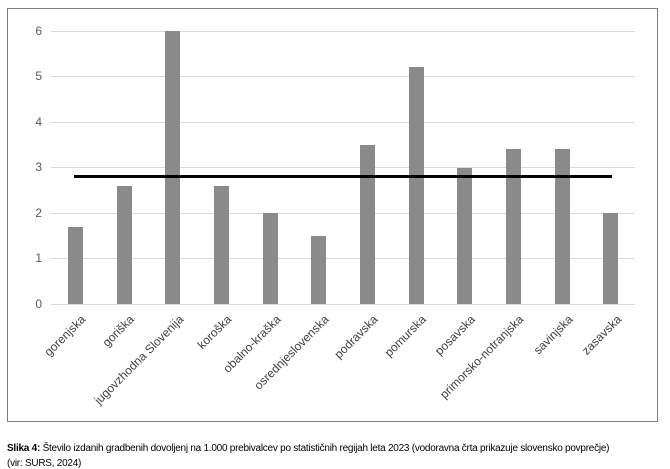  What do you see at coordinates (38, 167) in the screenshot?
I see `y-axis-tick-label: 3` at bounding box center [38, 167].